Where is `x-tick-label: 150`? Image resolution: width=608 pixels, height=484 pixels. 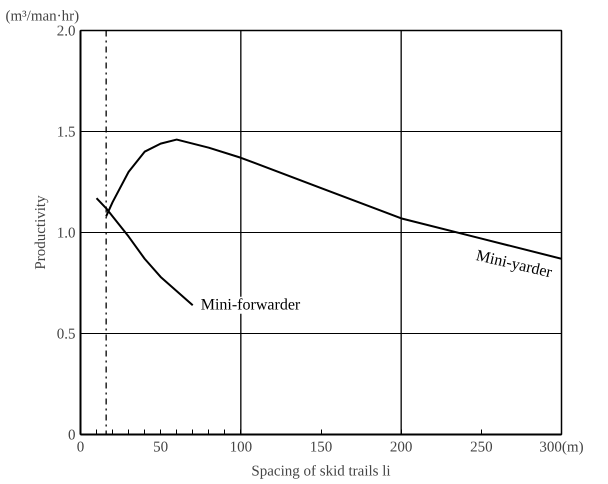
x-tick-label: 150 is located at coordinates (321, 448).